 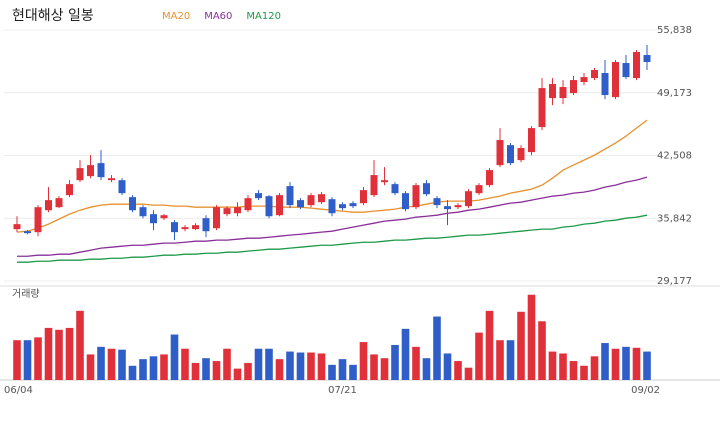 What do you see at coordinates (674, 93) in the screenshot?
I see `y-tick-label: 49,173` at bounding box center [674, 93].